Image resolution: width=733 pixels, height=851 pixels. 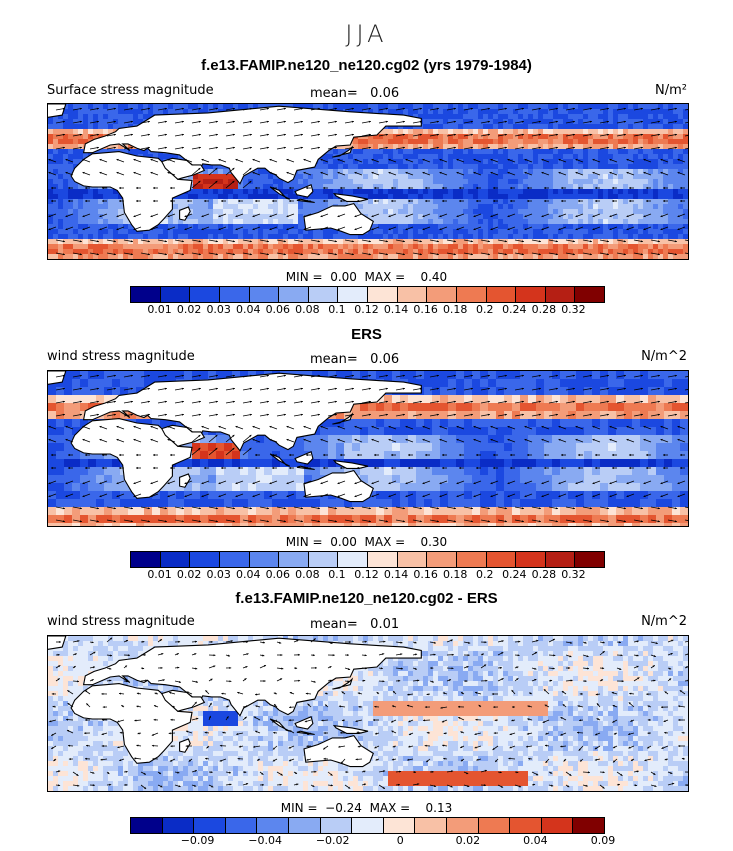 I want to click on panel-2-mean: mean= 0.06, so click(x=354, y=359).